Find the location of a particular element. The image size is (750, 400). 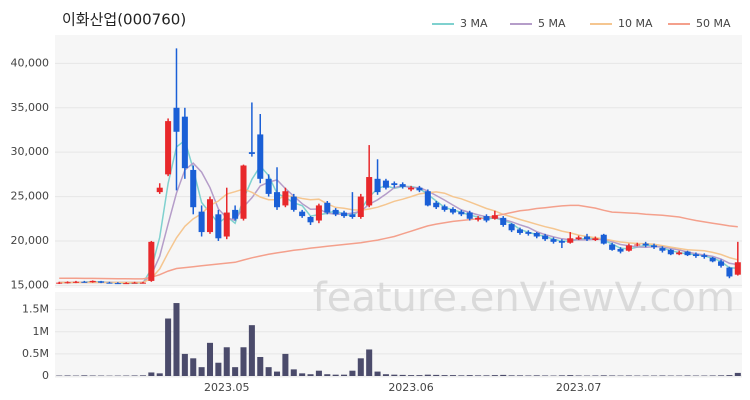

x-tick-label: 2023.07 is located at coordinates (579, 387).